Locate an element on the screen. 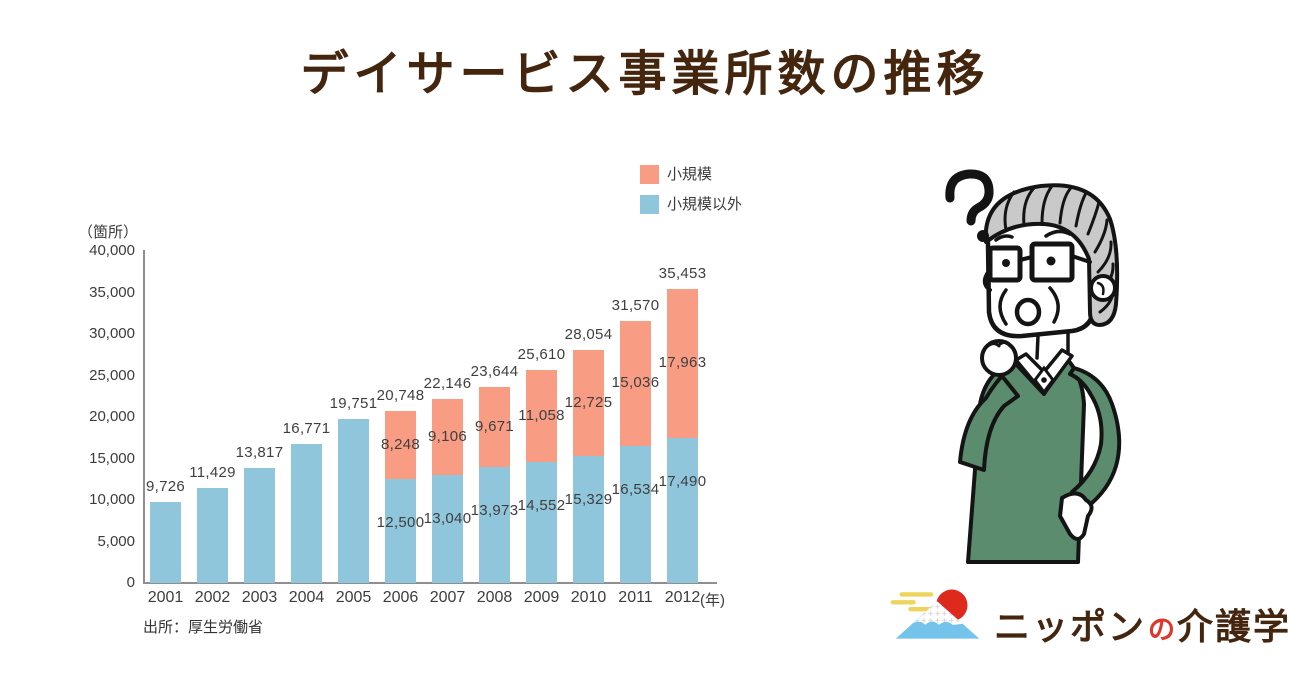 The height and width of the screenshot is (675, 1290). segment-value-small-scale: 15,036 is located at coordinates (635, 383).